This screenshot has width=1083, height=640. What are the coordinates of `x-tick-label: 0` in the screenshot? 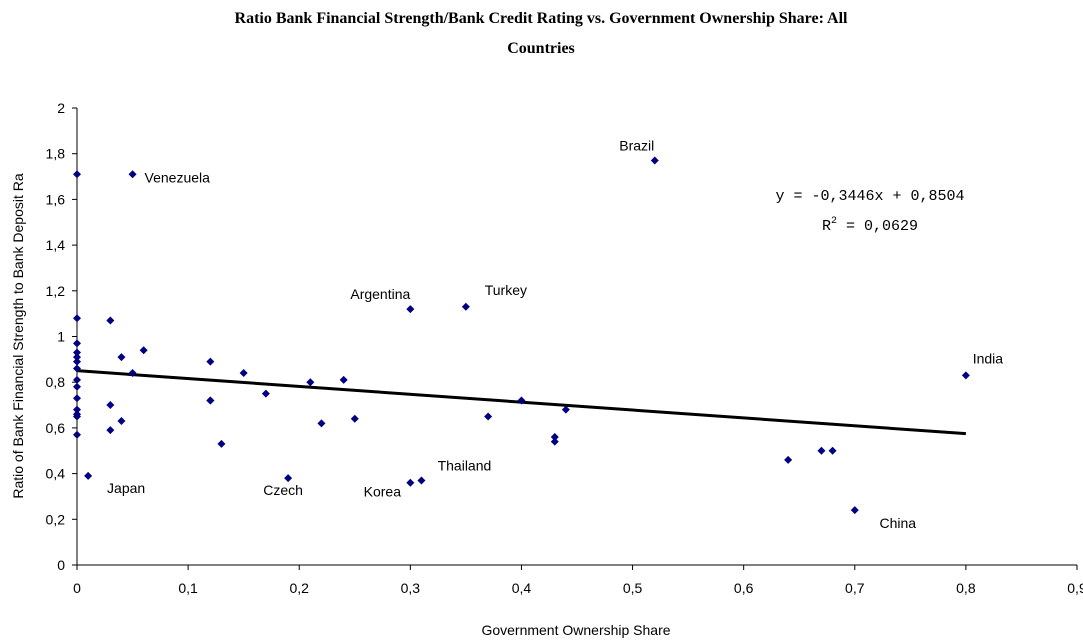 It's located at (77, 588).